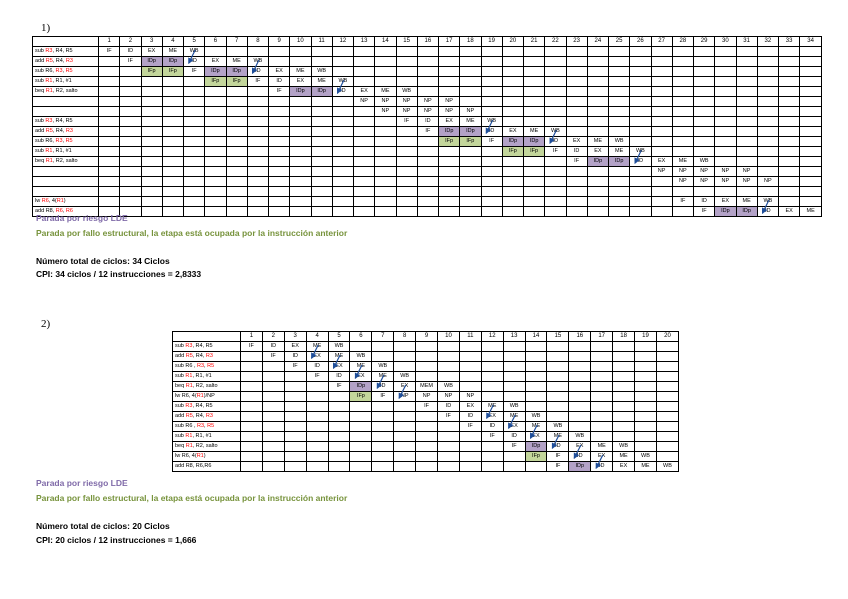 The image size is (848, 599). Describe the element at coordinates (59, 211) in the screenshot. I see `instruction-label-part: R6` at that location.